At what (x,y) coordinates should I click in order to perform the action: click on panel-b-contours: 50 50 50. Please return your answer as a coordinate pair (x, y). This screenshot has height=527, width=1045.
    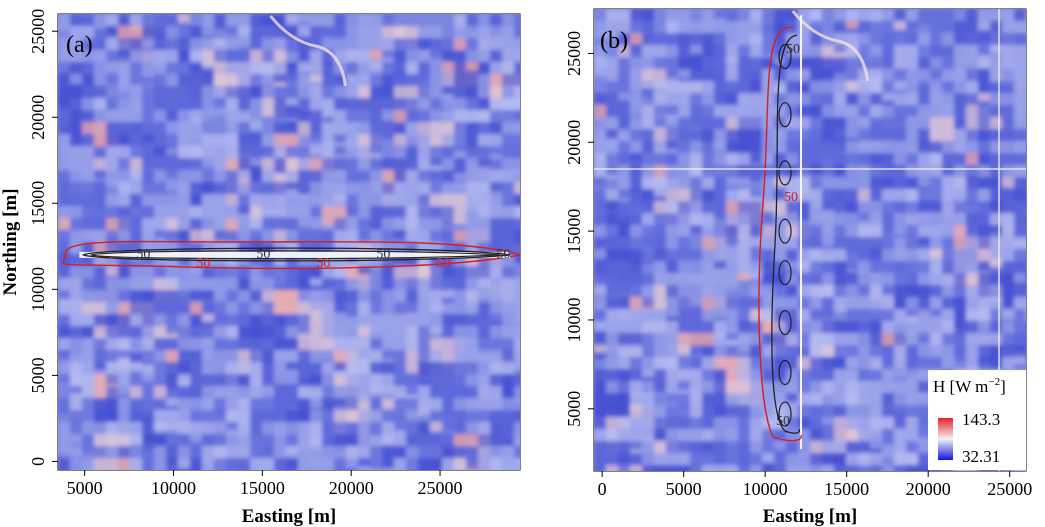
    Looking at the image, I should click on (780, 232).